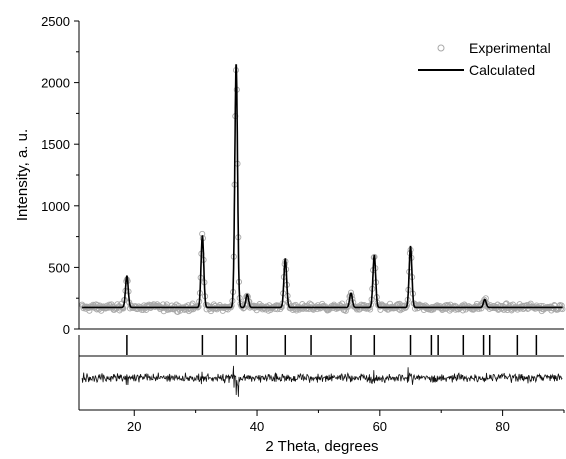 The height and width of the screenshot is (459, 566). Describe the element at coordinates (502, 70) in the screenshot. I see `legend-label-calculated: Calculated` at that location.